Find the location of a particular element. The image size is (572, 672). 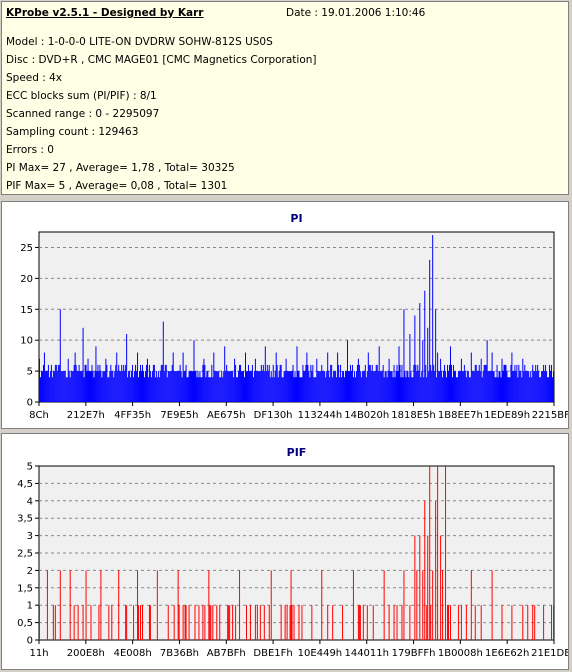

x-tick-label: 1818E5h is located at coordinates (413, 415).